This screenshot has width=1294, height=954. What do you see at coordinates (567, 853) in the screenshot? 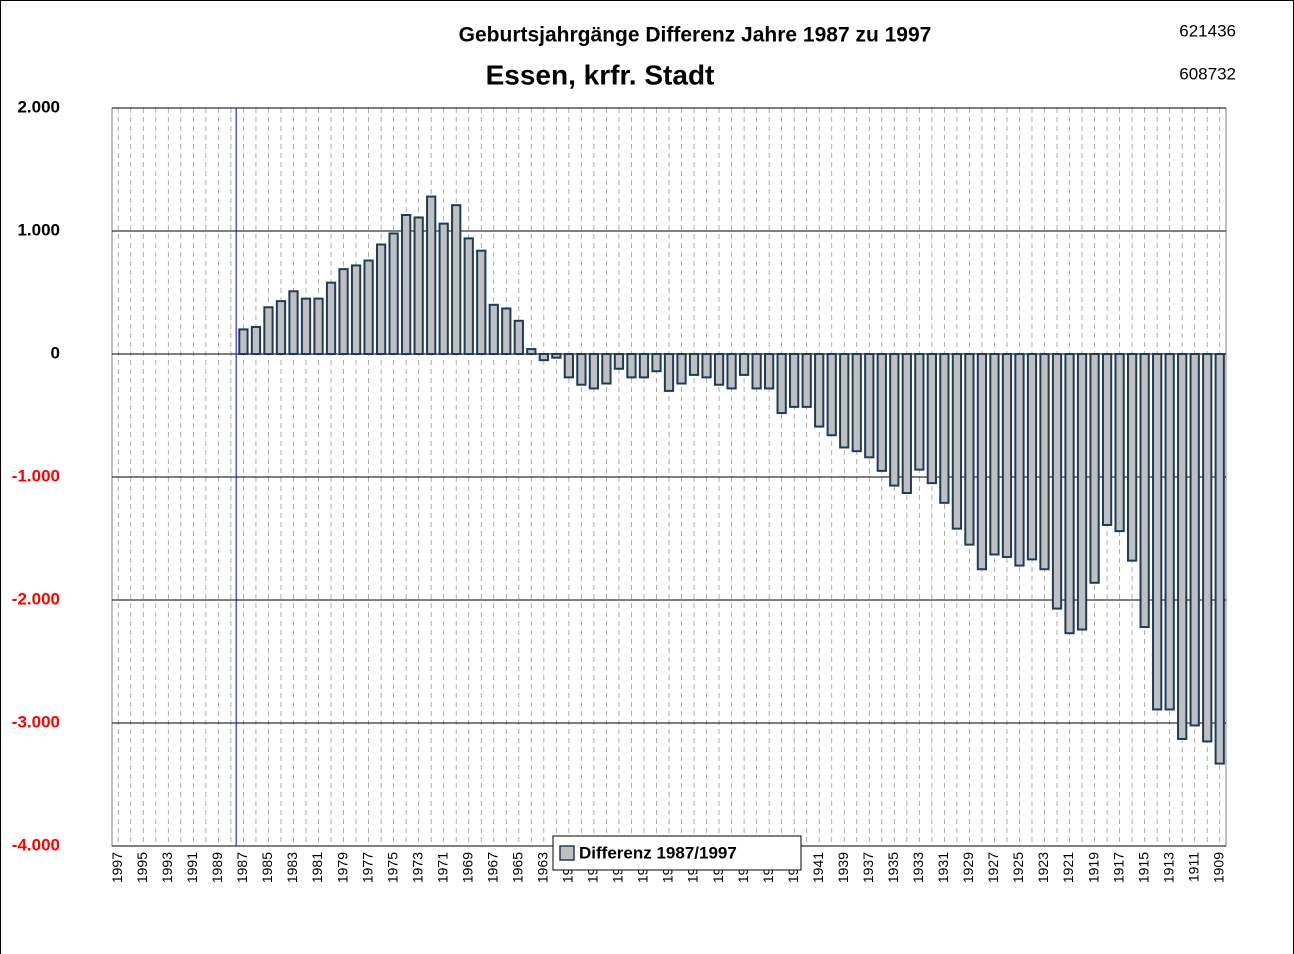
I see `legend-swatch` at bounding box center [567, 853].